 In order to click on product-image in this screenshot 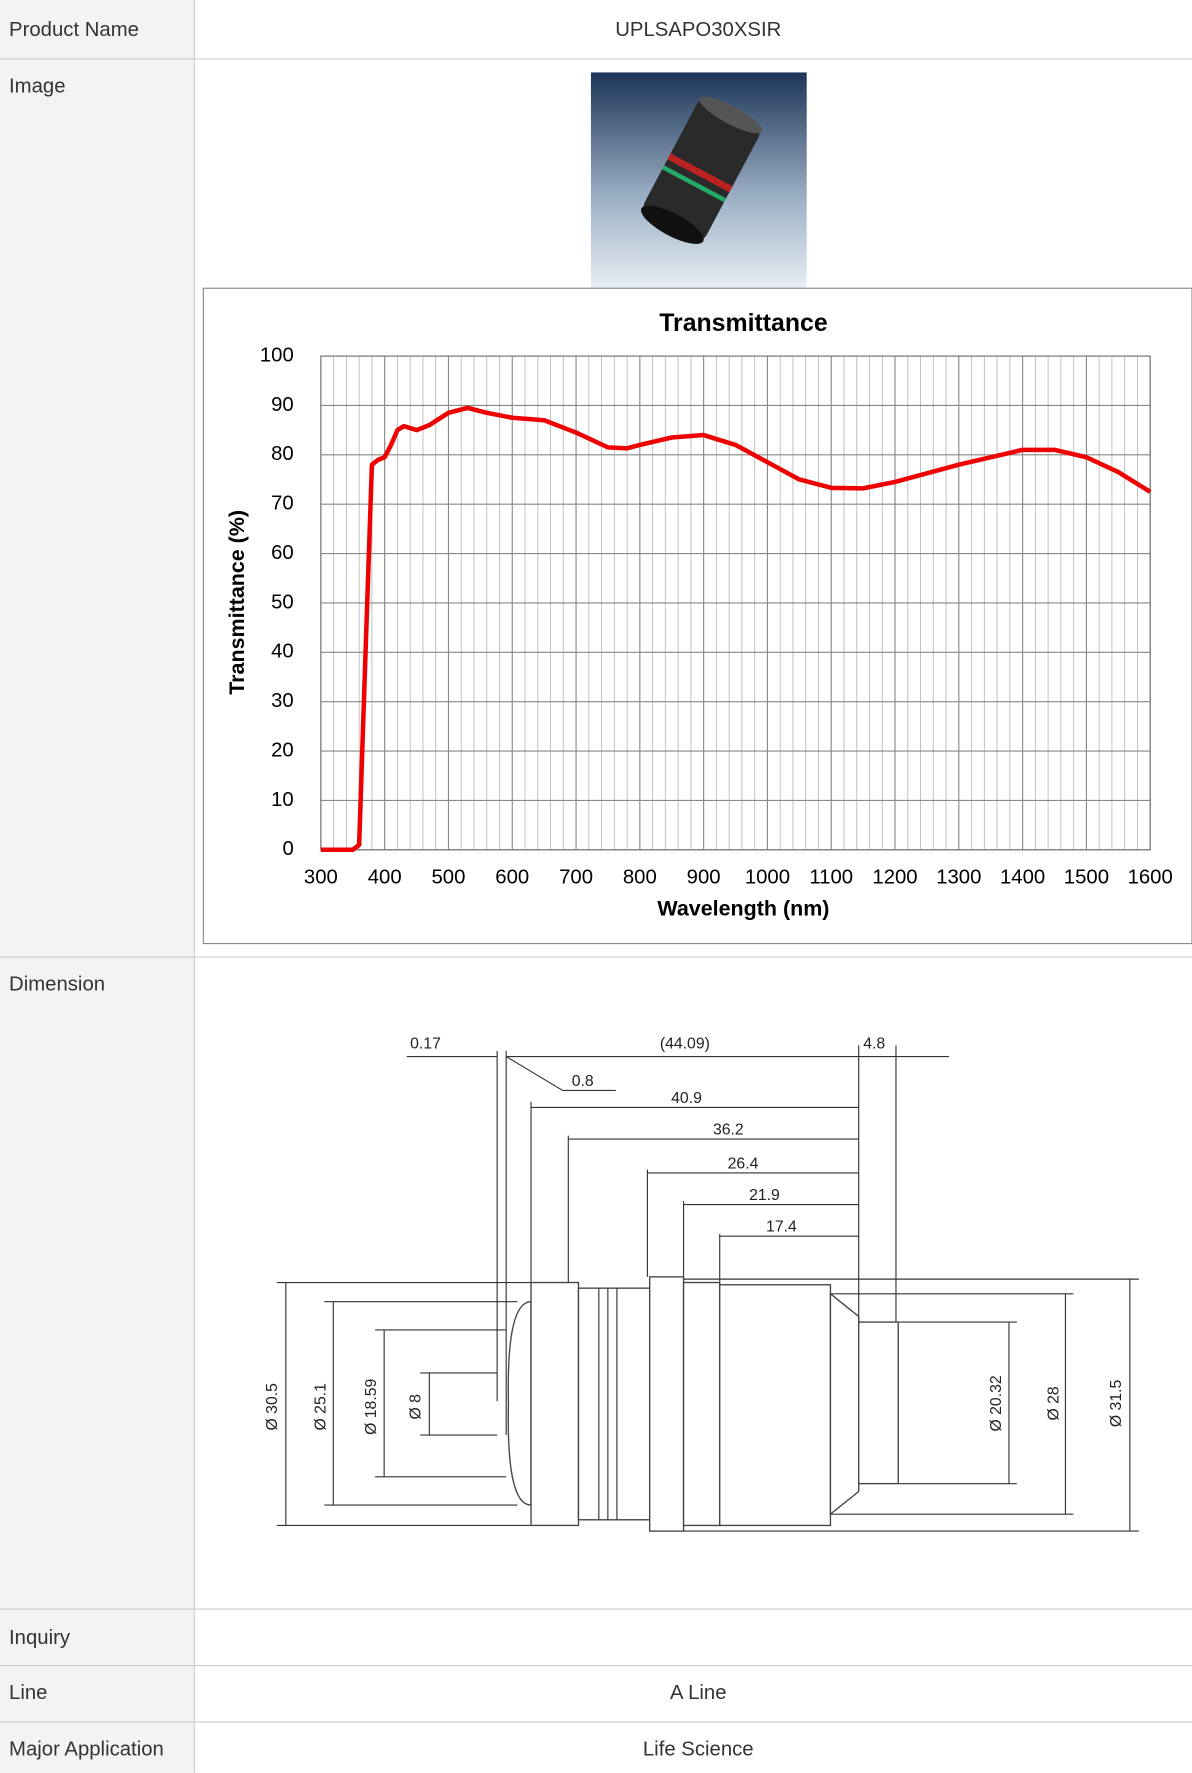, I will do `click(698, 180)`.